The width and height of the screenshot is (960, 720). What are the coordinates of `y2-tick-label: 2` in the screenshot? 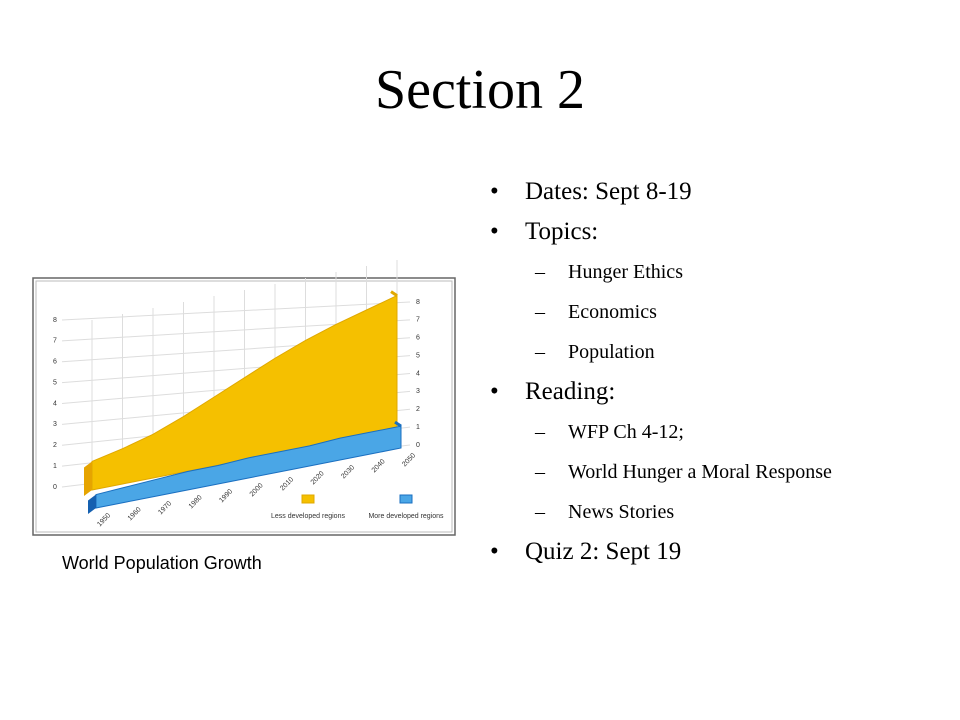 It's located at (418, 409).